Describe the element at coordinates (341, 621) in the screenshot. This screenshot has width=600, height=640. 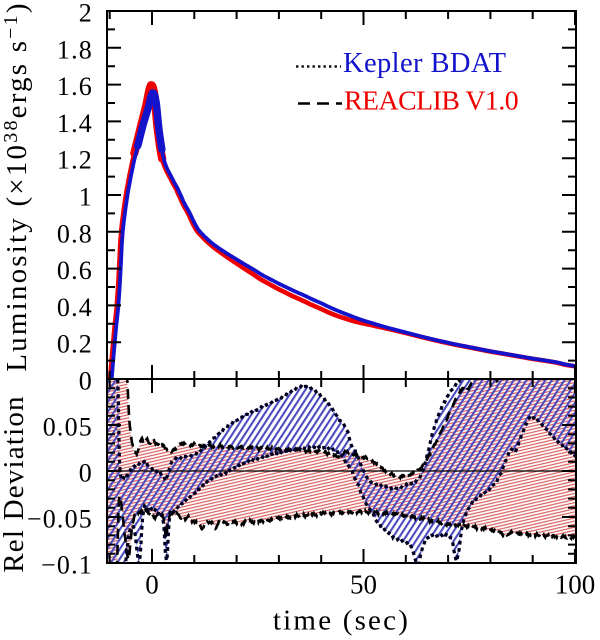
I see `svg-text: time (sec)` at that location.